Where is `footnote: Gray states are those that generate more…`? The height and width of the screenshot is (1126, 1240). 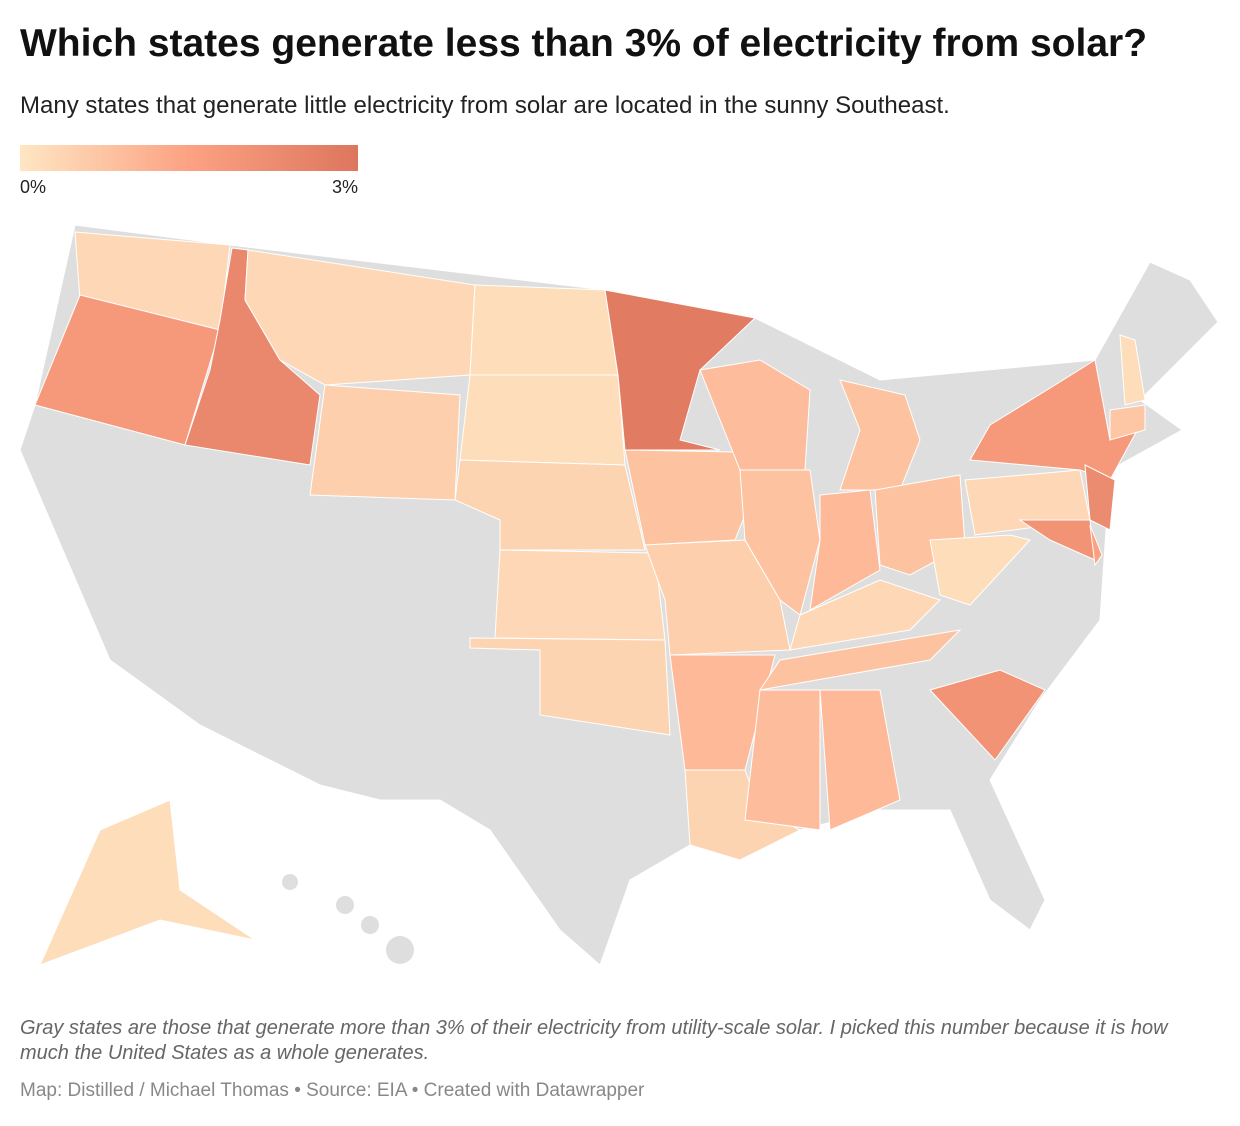
footnote: Gray states are those that generate more… is located at coordinates (594, 1040).